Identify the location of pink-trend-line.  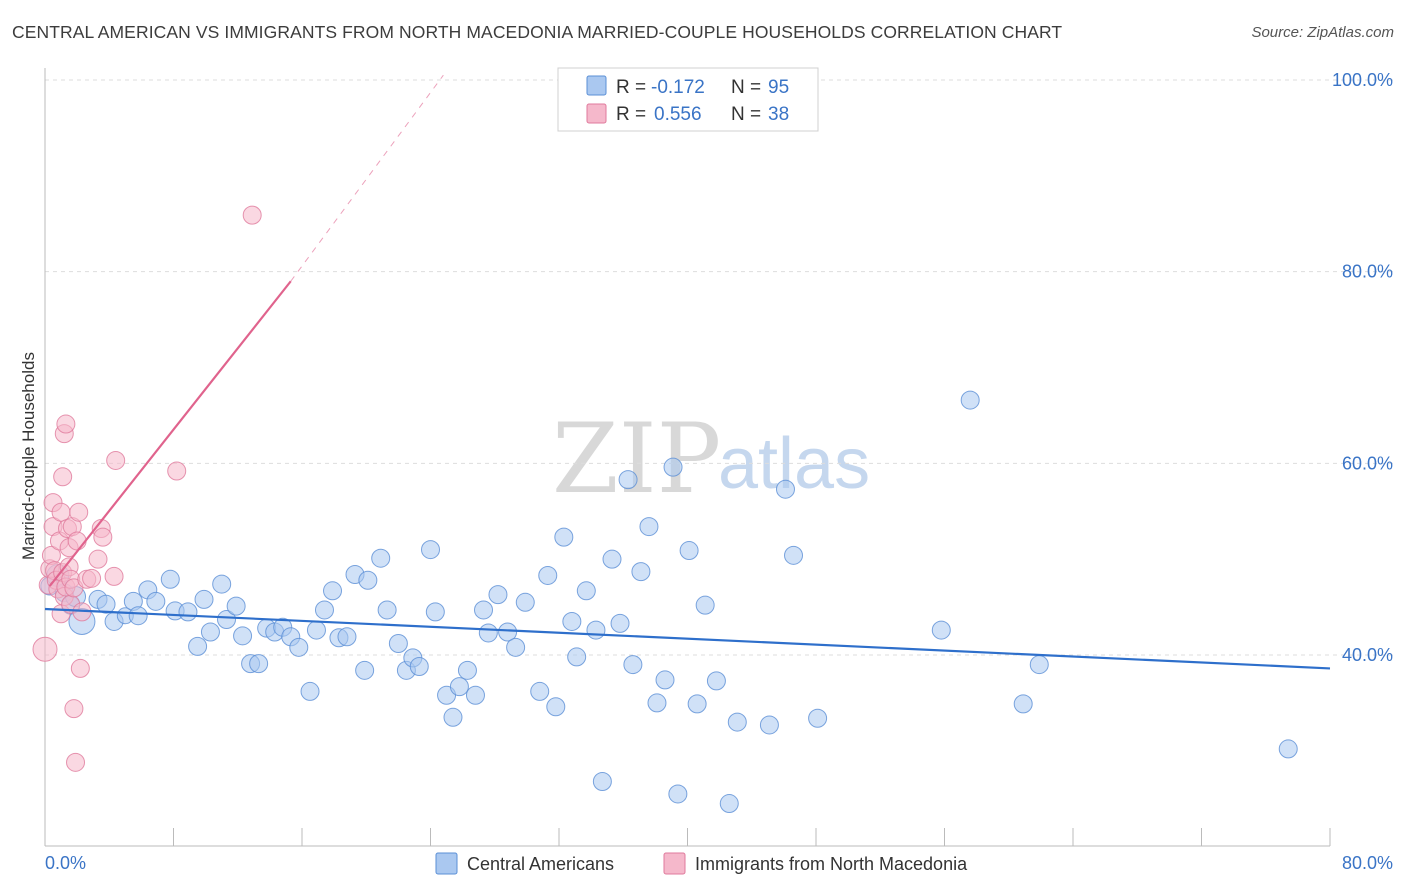
(170, 433).